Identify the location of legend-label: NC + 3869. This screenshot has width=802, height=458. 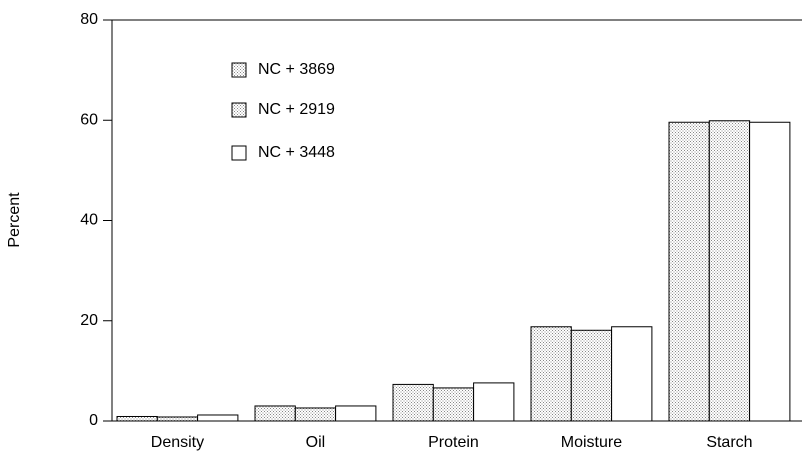
(296, 69).